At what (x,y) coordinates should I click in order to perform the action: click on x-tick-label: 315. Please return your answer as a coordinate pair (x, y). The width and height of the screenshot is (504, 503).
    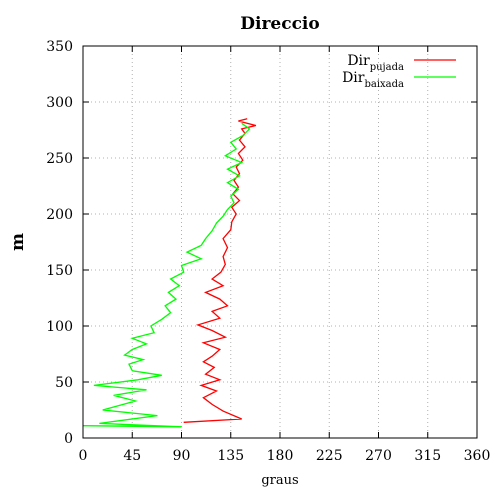
    Looking at the image, I should click on (427, 456).